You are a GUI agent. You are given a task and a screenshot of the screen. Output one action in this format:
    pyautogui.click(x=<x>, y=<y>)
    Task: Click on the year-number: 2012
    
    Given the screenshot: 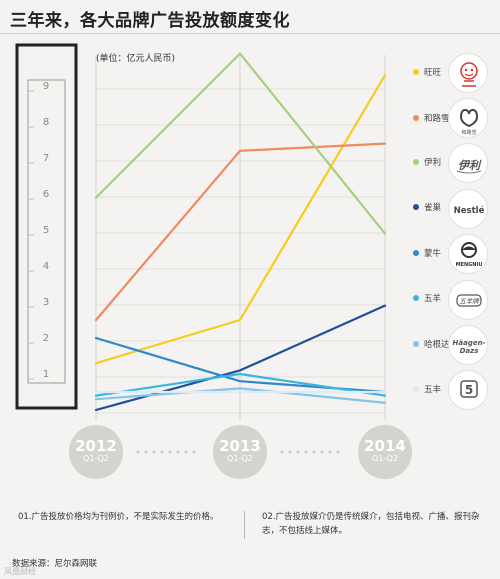 What is the action you would take?
    pyautogui.click(x=96, y=446)
    